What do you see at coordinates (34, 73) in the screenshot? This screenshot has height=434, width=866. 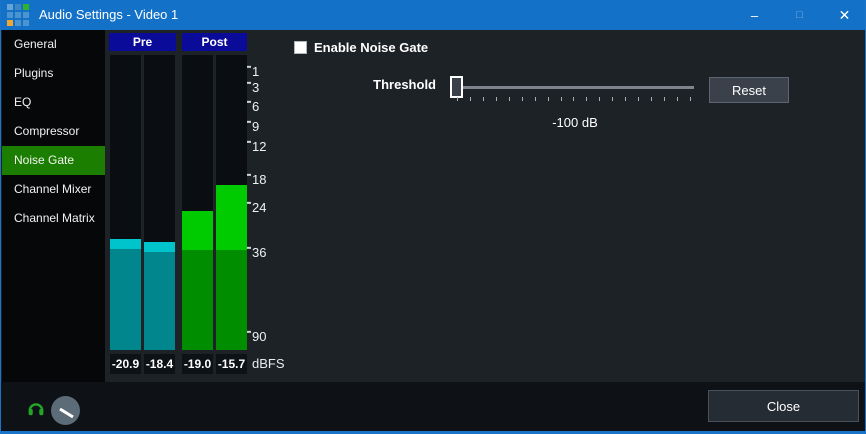 I see `sidebar-item-plugins: Plugins` at bounding box center [34, 73].